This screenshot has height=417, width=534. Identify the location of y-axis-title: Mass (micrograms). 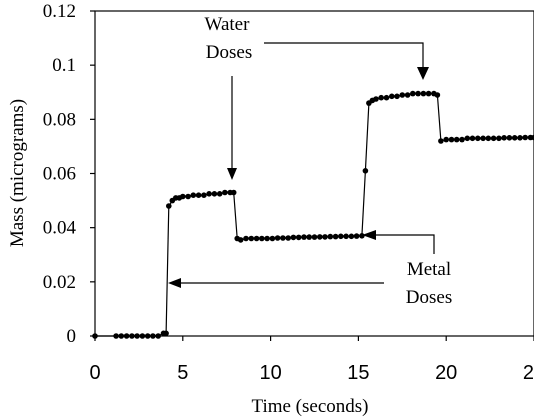
(17, 173).